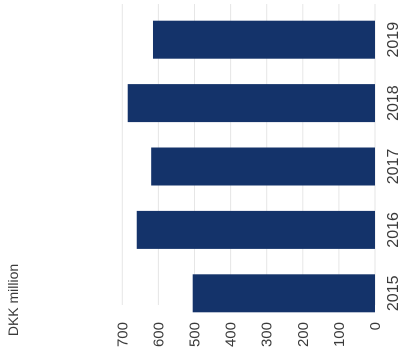 This screenshot has width=401, height=357. Describe the element at coordinates (393, 40) in the screenshot. I see `category-label: 2019` at that location.